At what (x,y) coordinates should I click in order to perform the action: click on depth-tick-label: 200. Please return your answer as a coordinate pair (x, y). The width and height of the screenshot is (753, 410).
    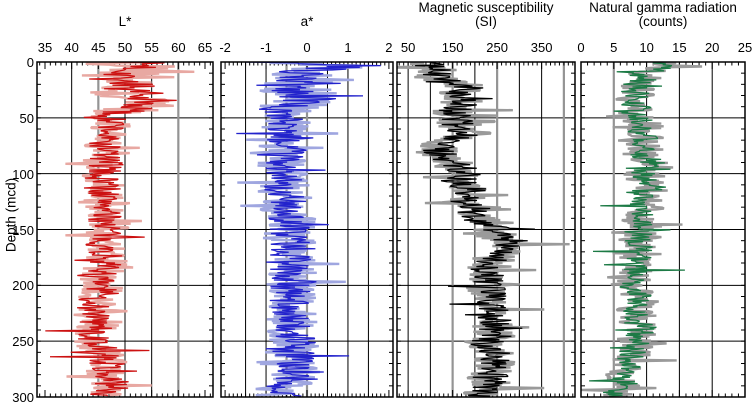
    Looking at the image, I should click on (23, 286).